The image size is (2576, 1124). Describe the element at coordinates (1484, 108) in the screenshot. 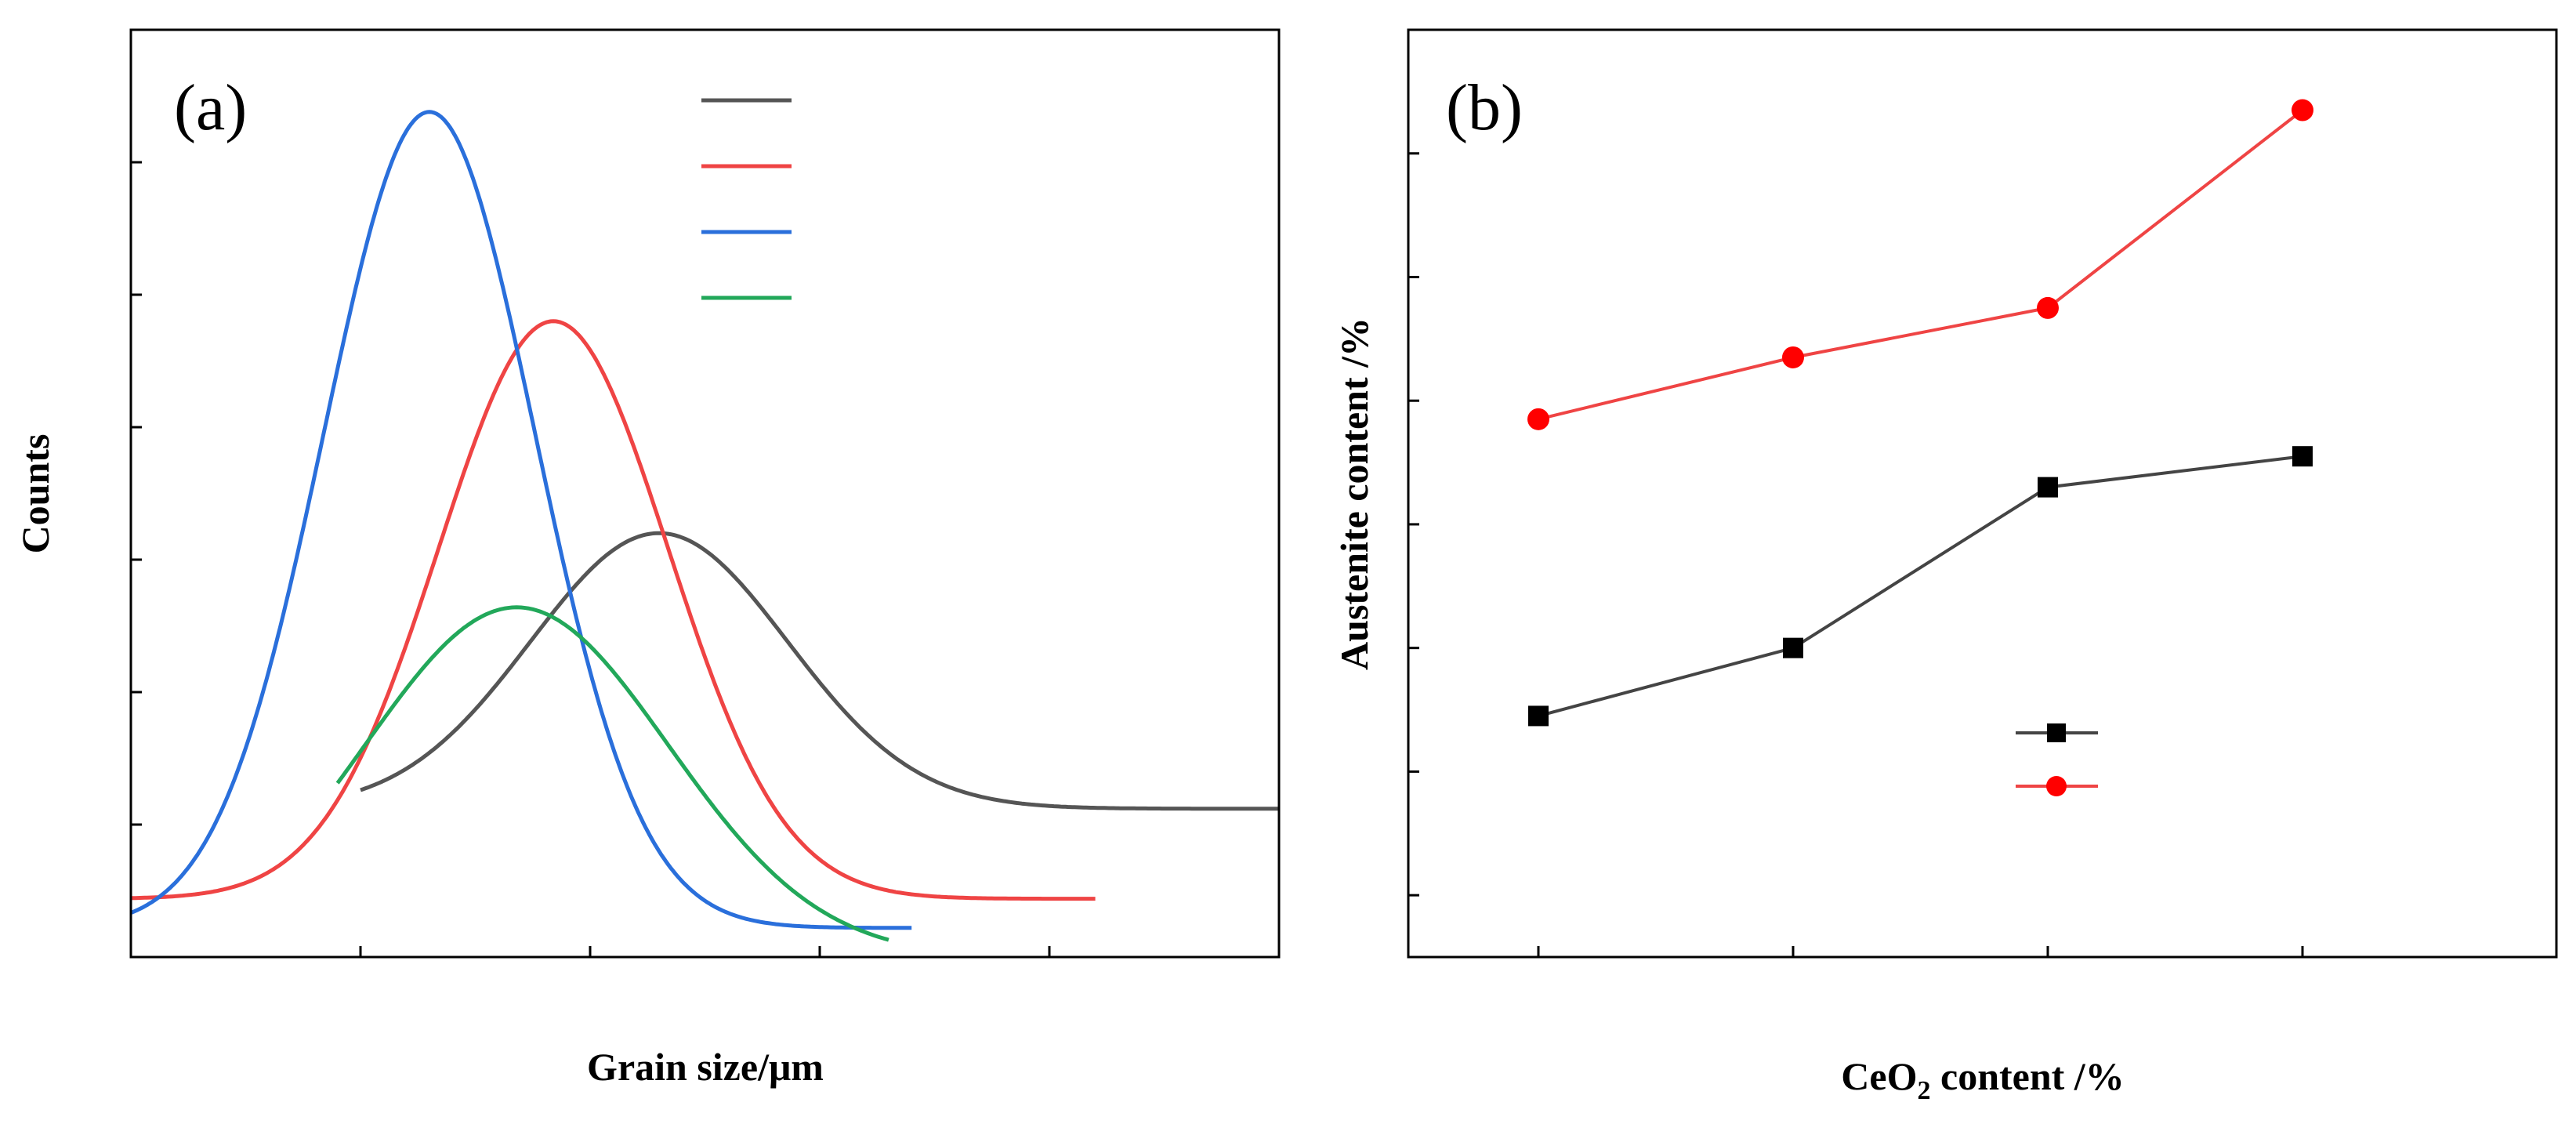

I see `panel-b-label: (b)` at that location.